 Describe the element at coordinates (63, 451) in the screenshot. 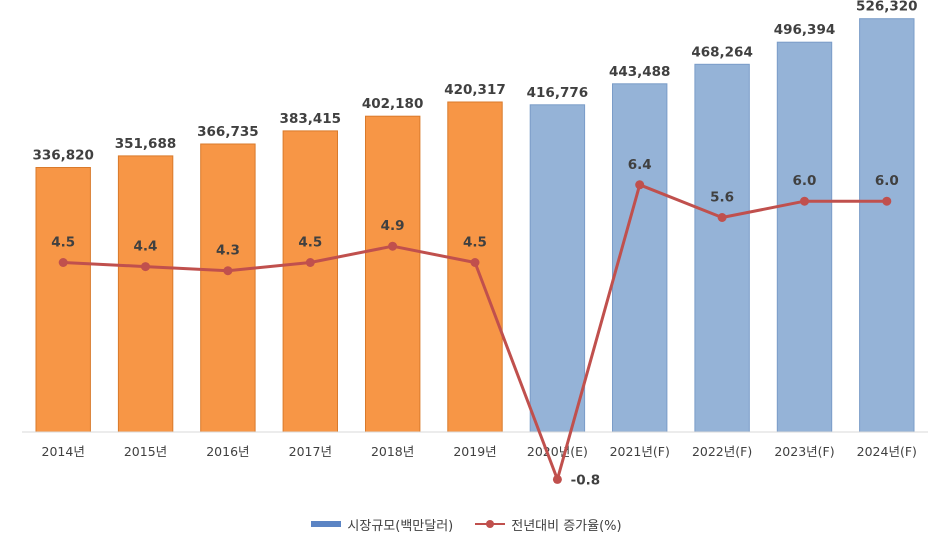

I see `x-tick-label: 2014년` at that location.